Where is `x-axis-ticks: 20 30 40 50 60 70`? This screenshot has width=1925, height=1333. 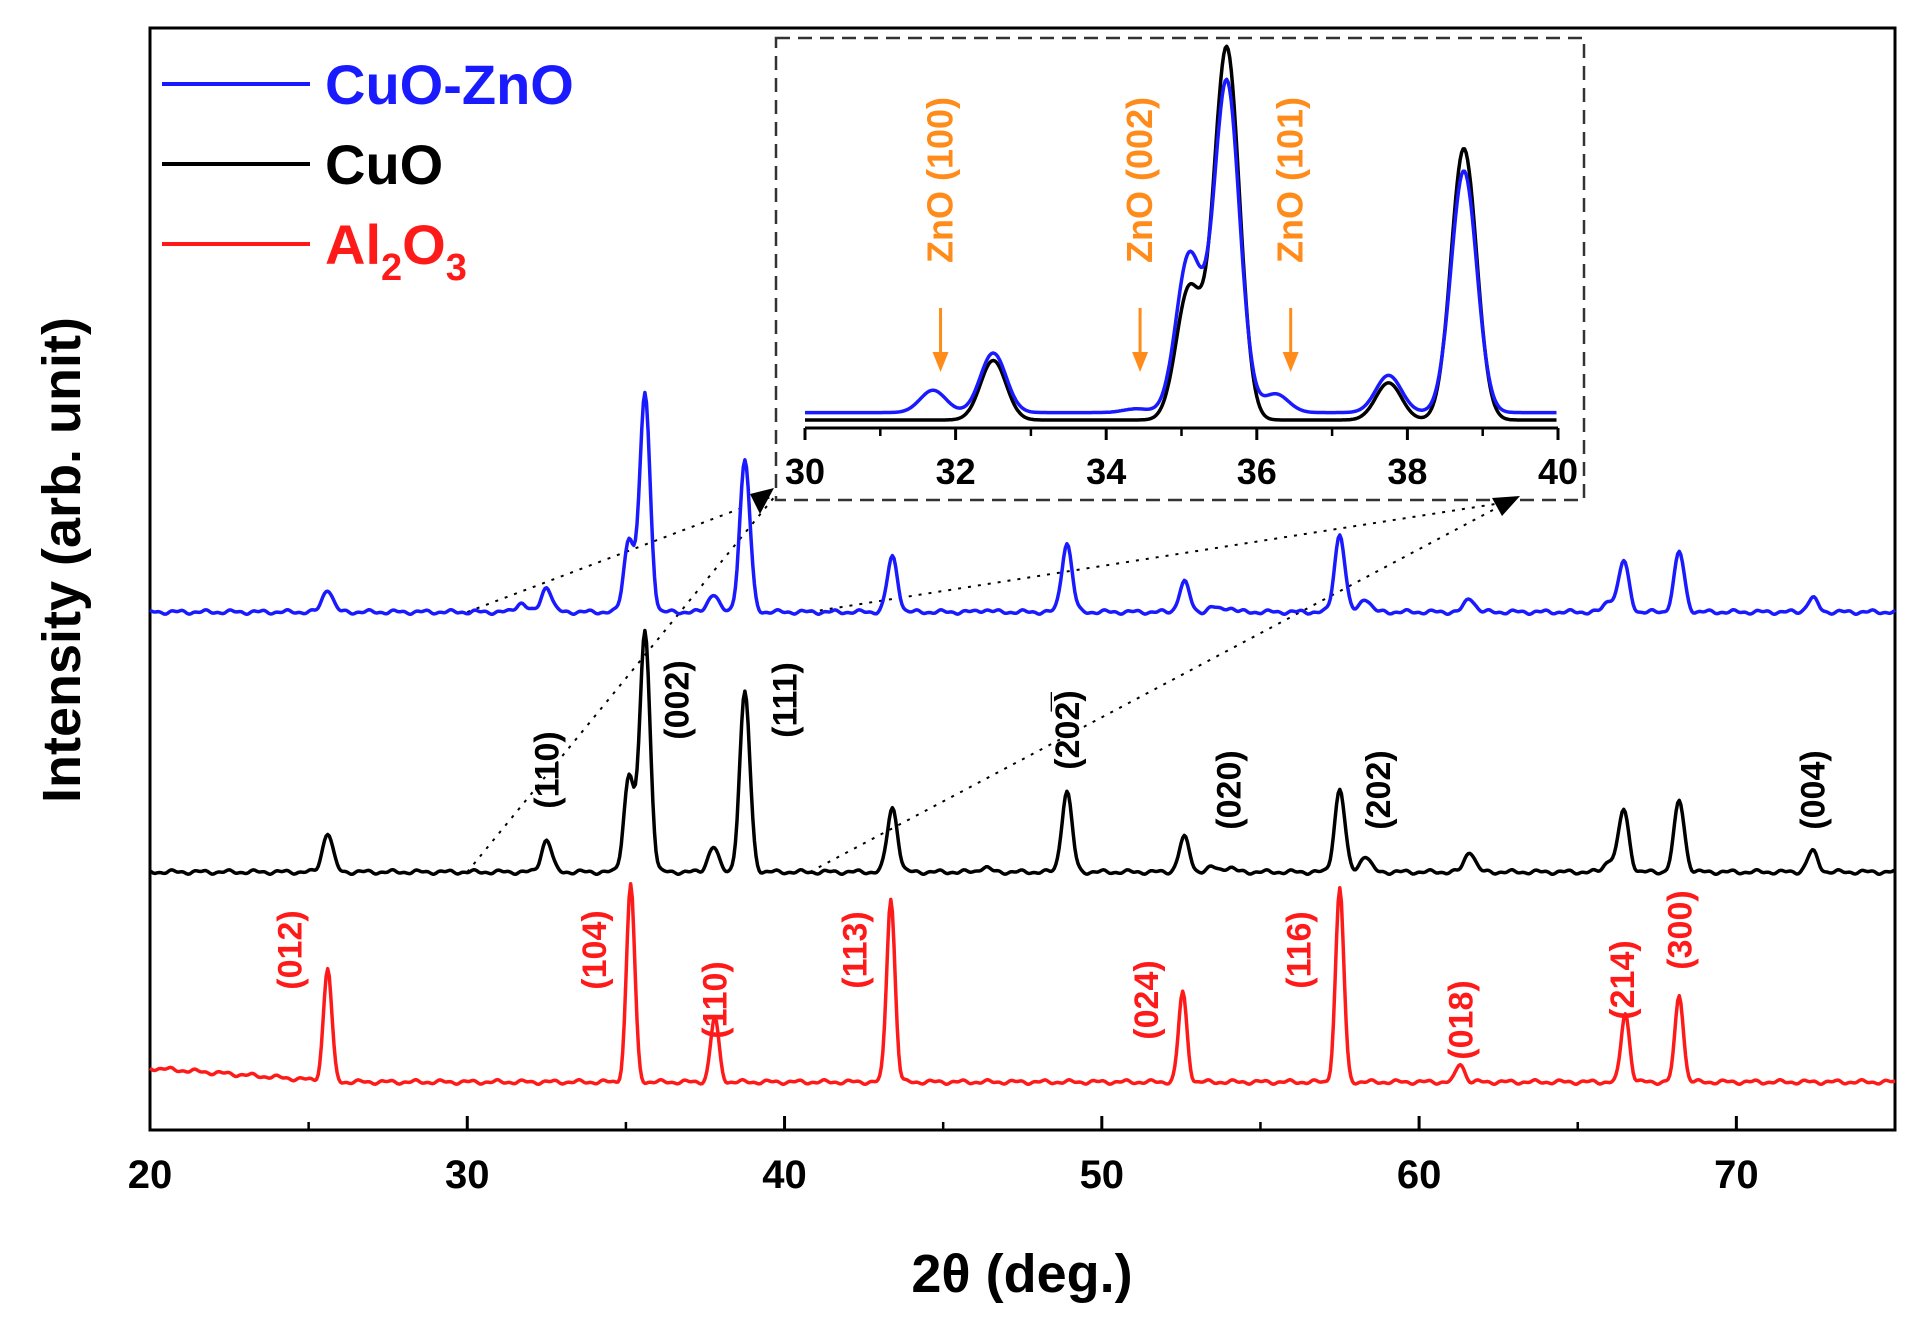
x-axis-ticks: 20 30 40 50 60 70 is located at coordinates (943, 1156).